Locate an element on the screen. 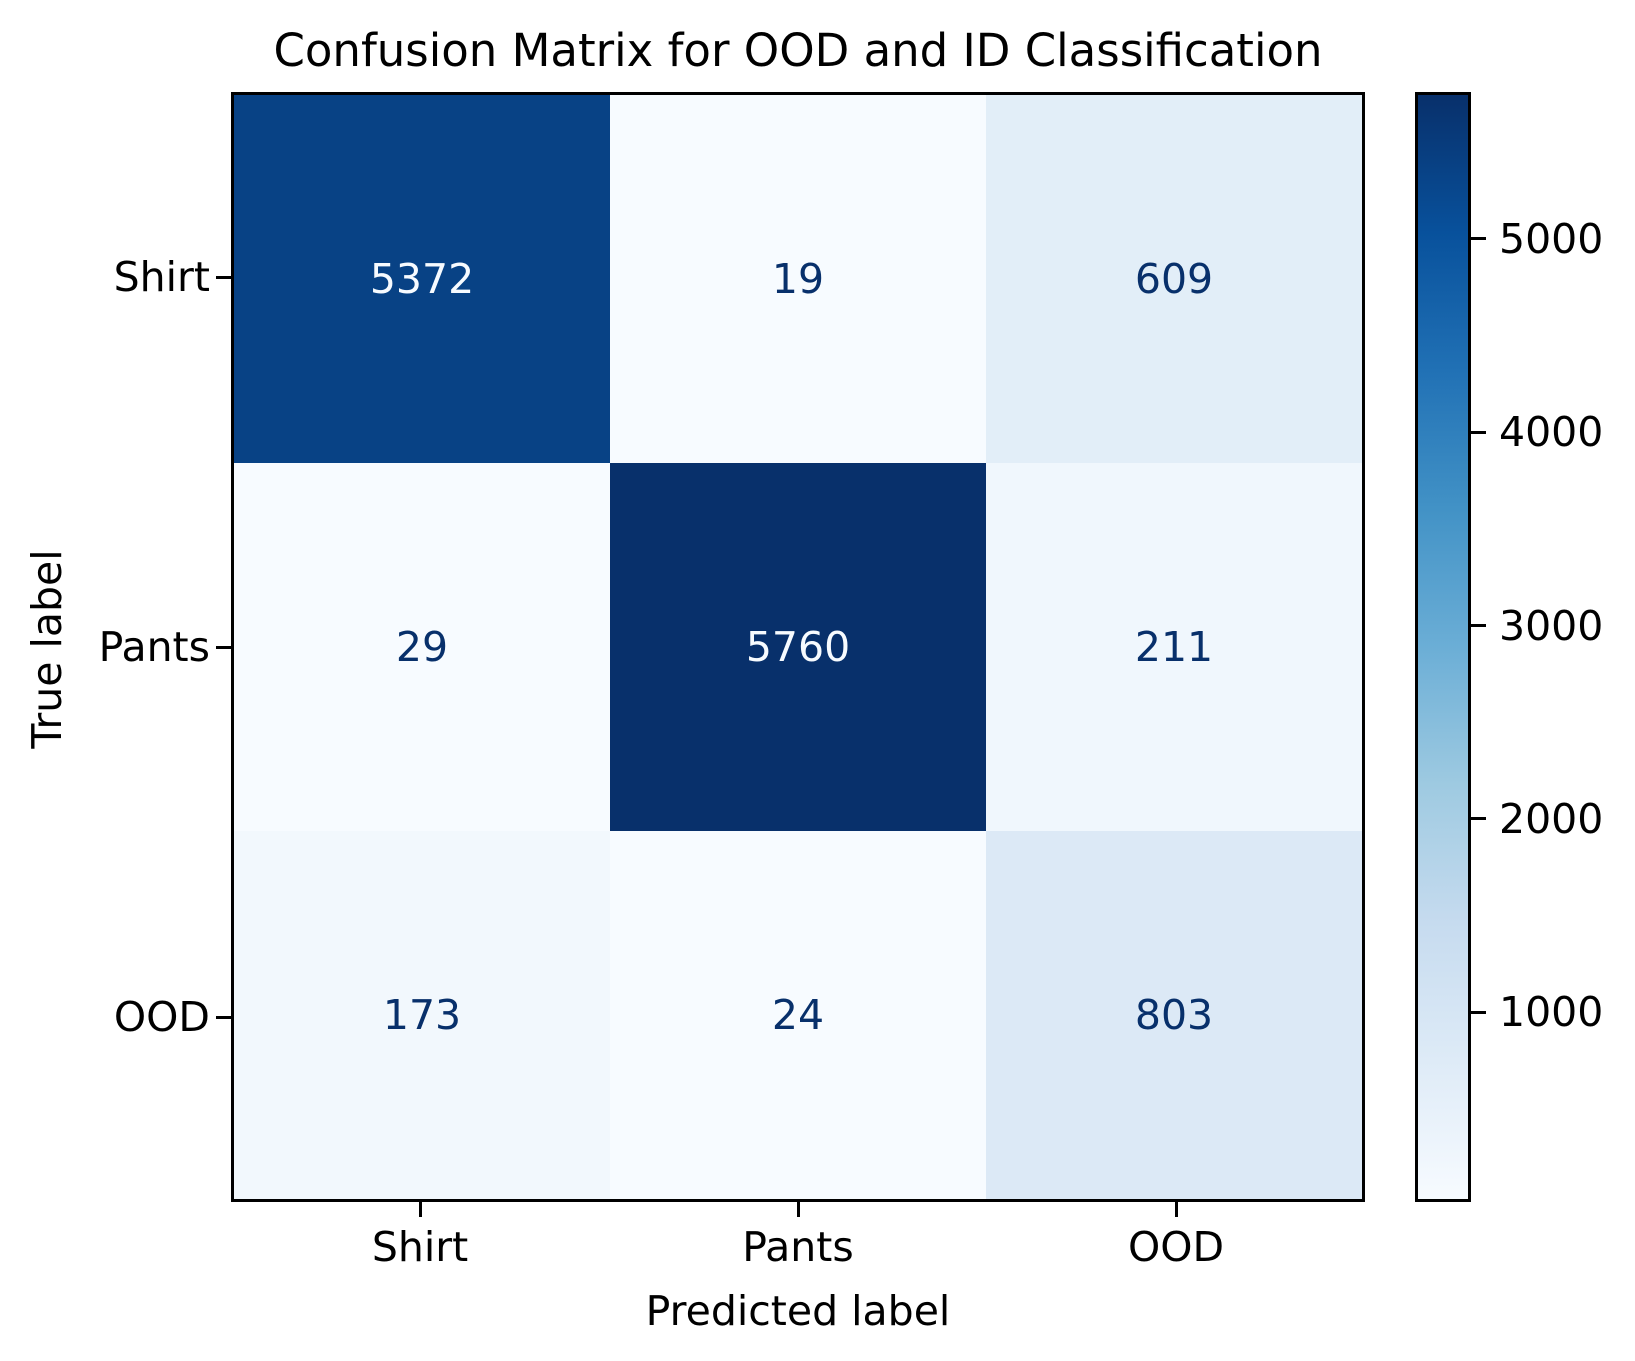 This screenshot has height=1361, width=1635. colorbar-tick-label: 3000 is located at coordinates (1551, 625).